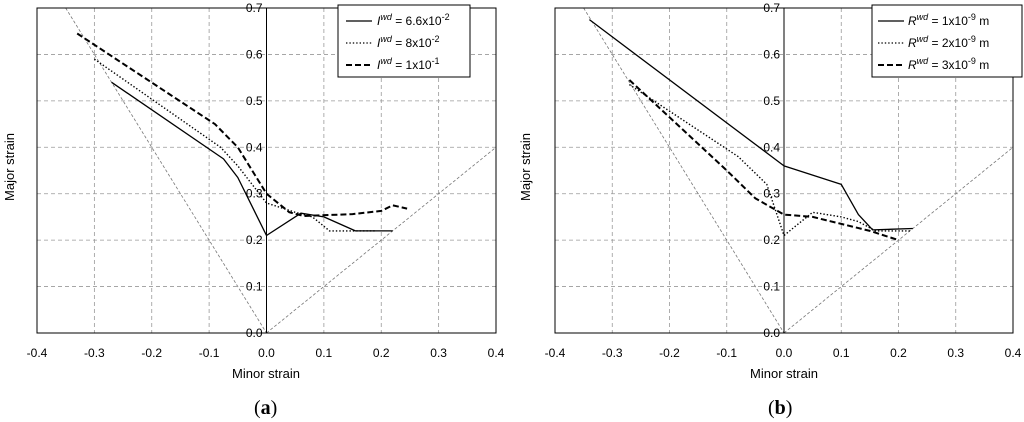  I want to click on legend-box, so click(947, 41).